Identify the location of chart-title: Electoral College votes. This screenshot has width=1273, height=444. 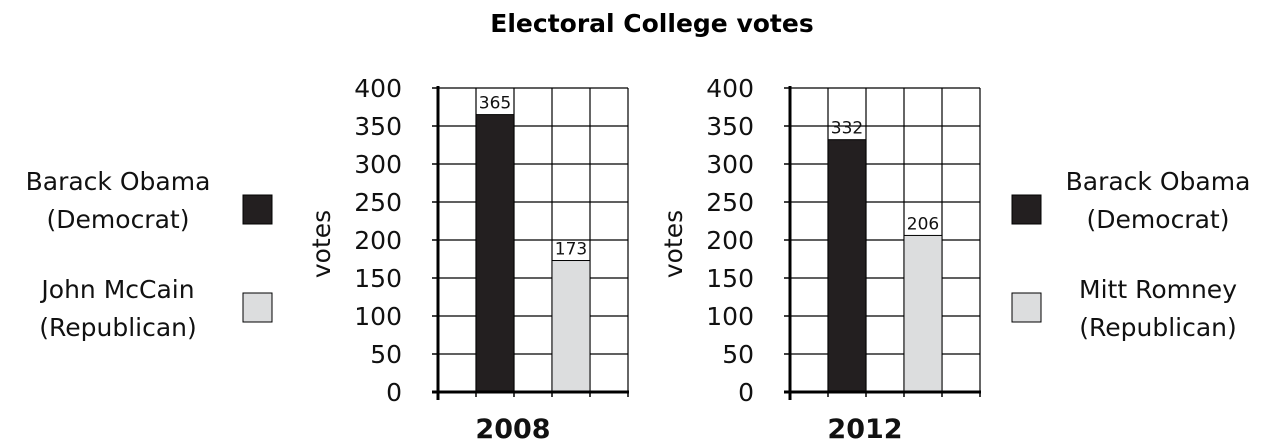
(651, 23).